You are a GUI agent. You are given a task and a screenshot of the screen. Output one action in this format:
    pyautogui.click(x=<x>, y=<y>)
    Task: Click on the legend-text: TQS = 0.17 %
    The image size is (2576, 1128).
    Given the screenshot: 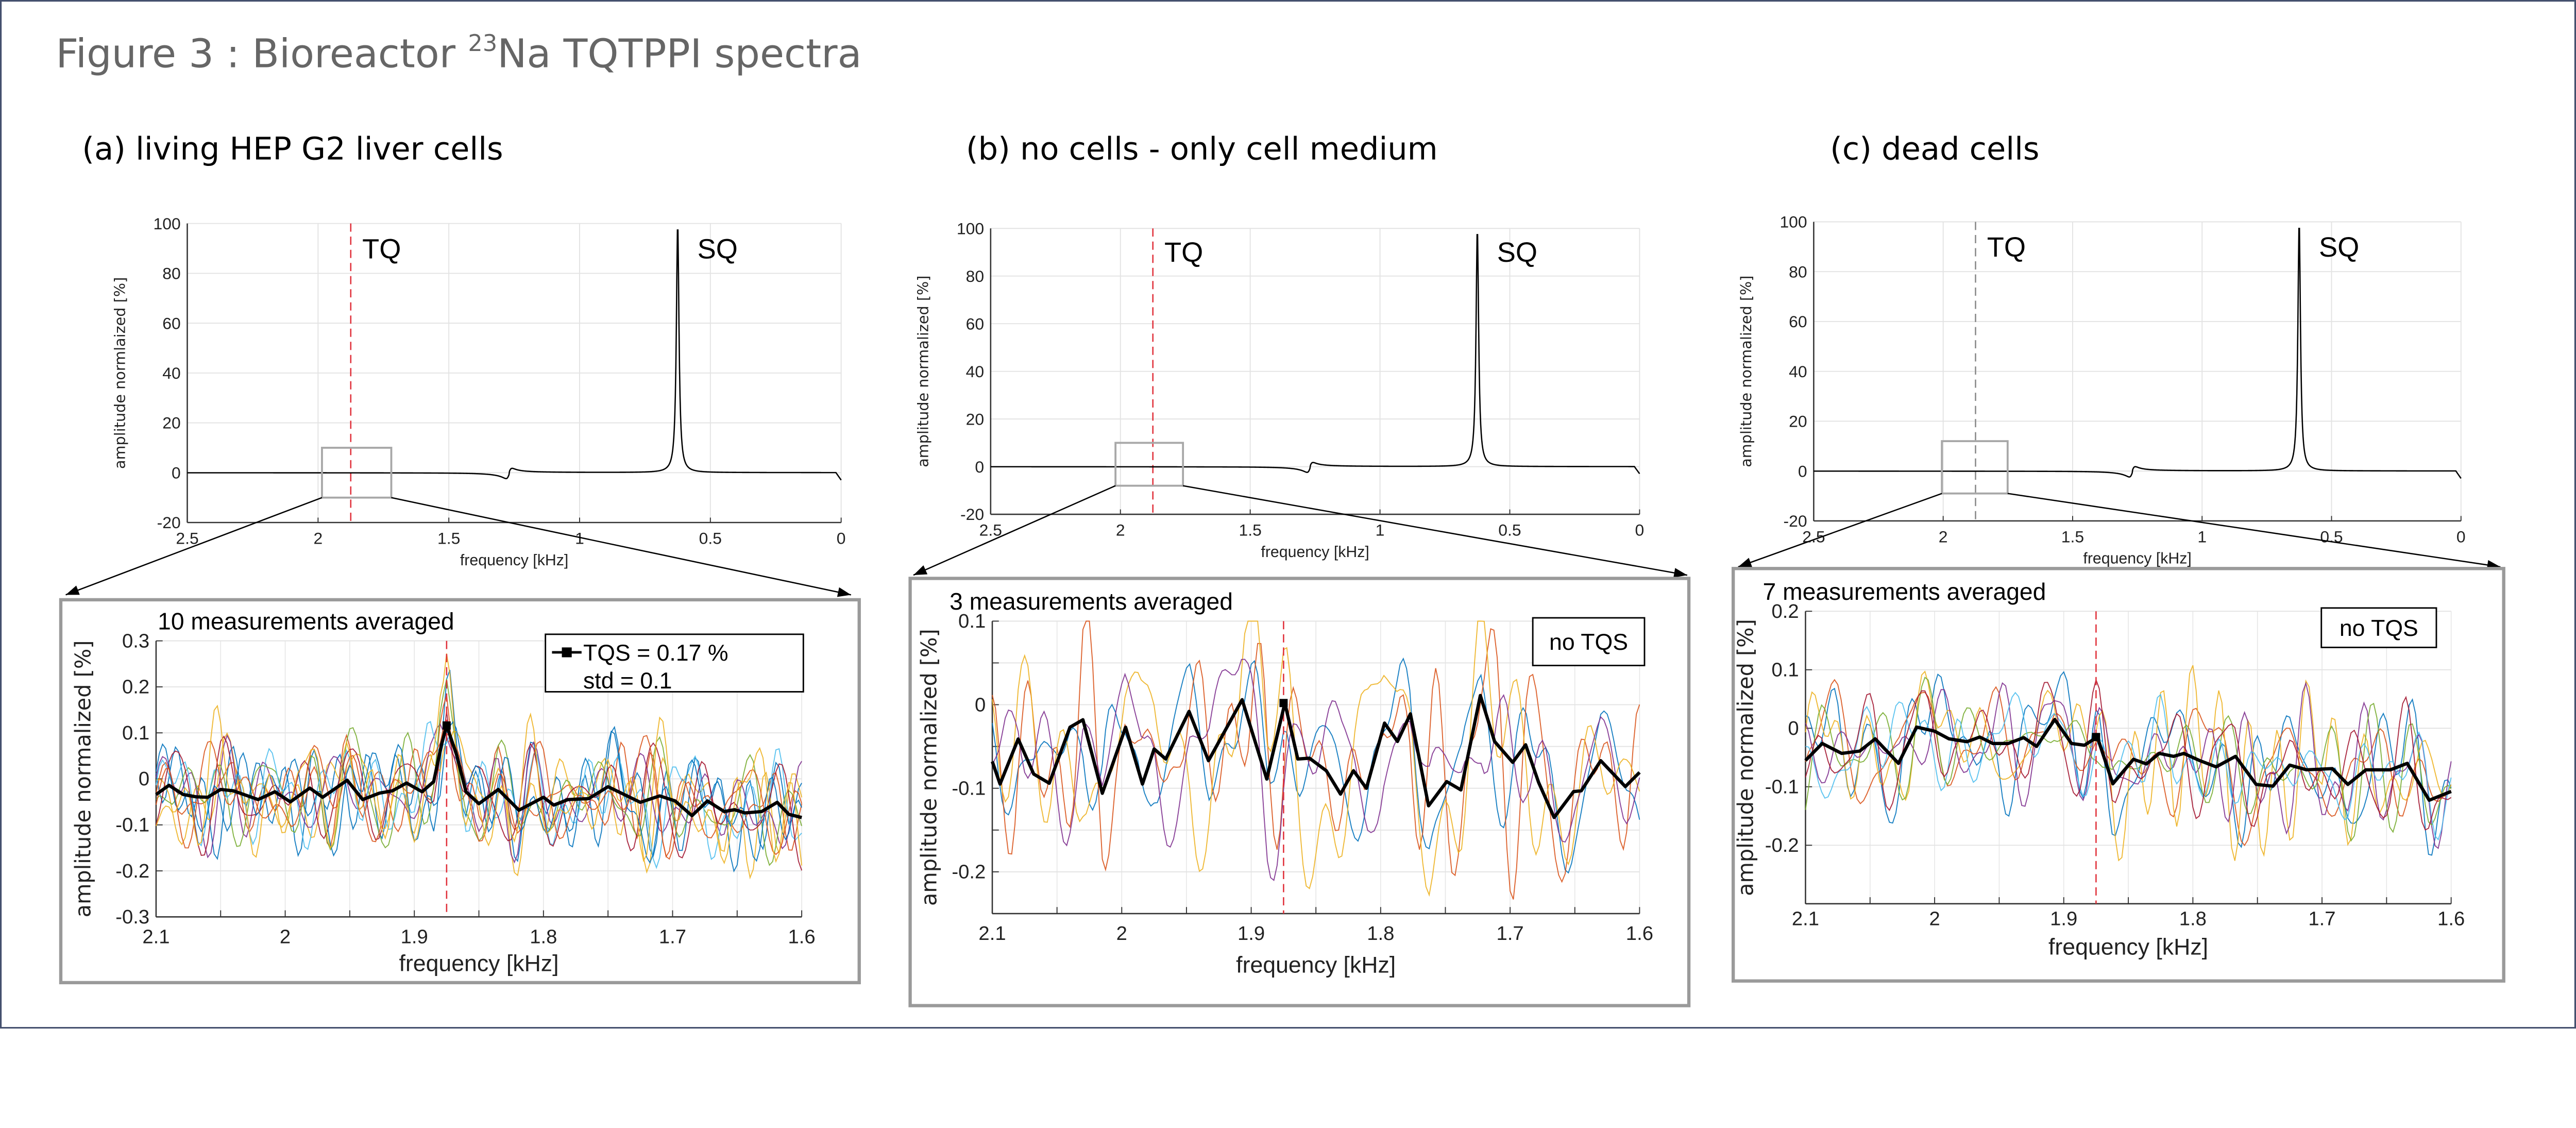 What is the action you would take?
    pyautogui.click(x=655, y=653)
    